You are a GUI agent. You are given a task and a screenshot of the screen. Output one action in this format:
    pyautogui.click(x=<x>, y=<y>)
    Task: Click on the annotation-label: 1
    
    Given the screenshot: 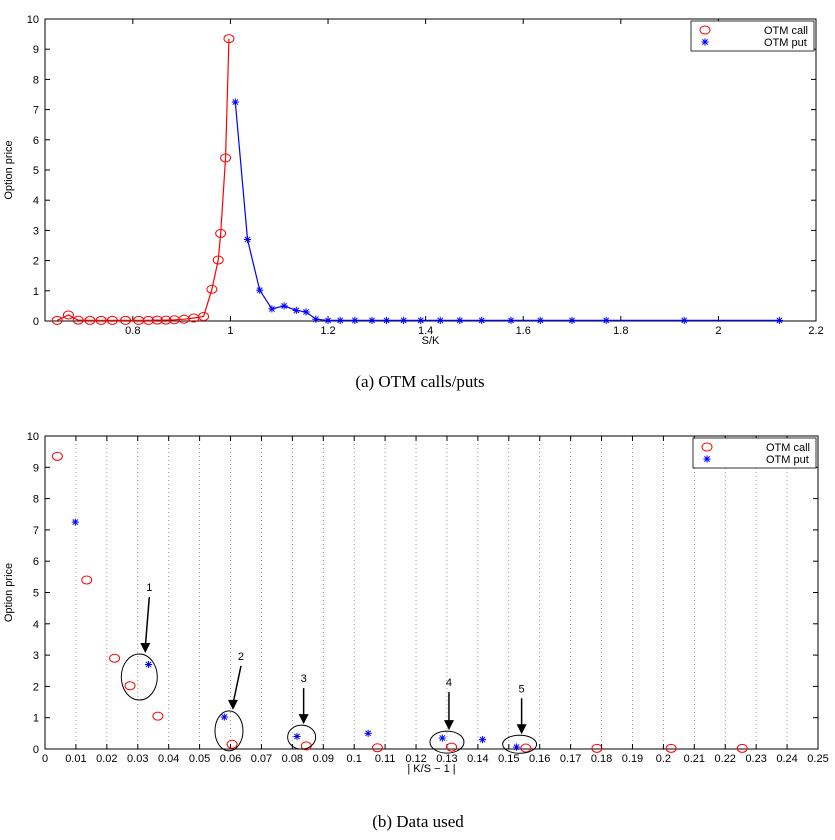 What is the action you would take?
    pyautogui.click(x=149, y=588)
    